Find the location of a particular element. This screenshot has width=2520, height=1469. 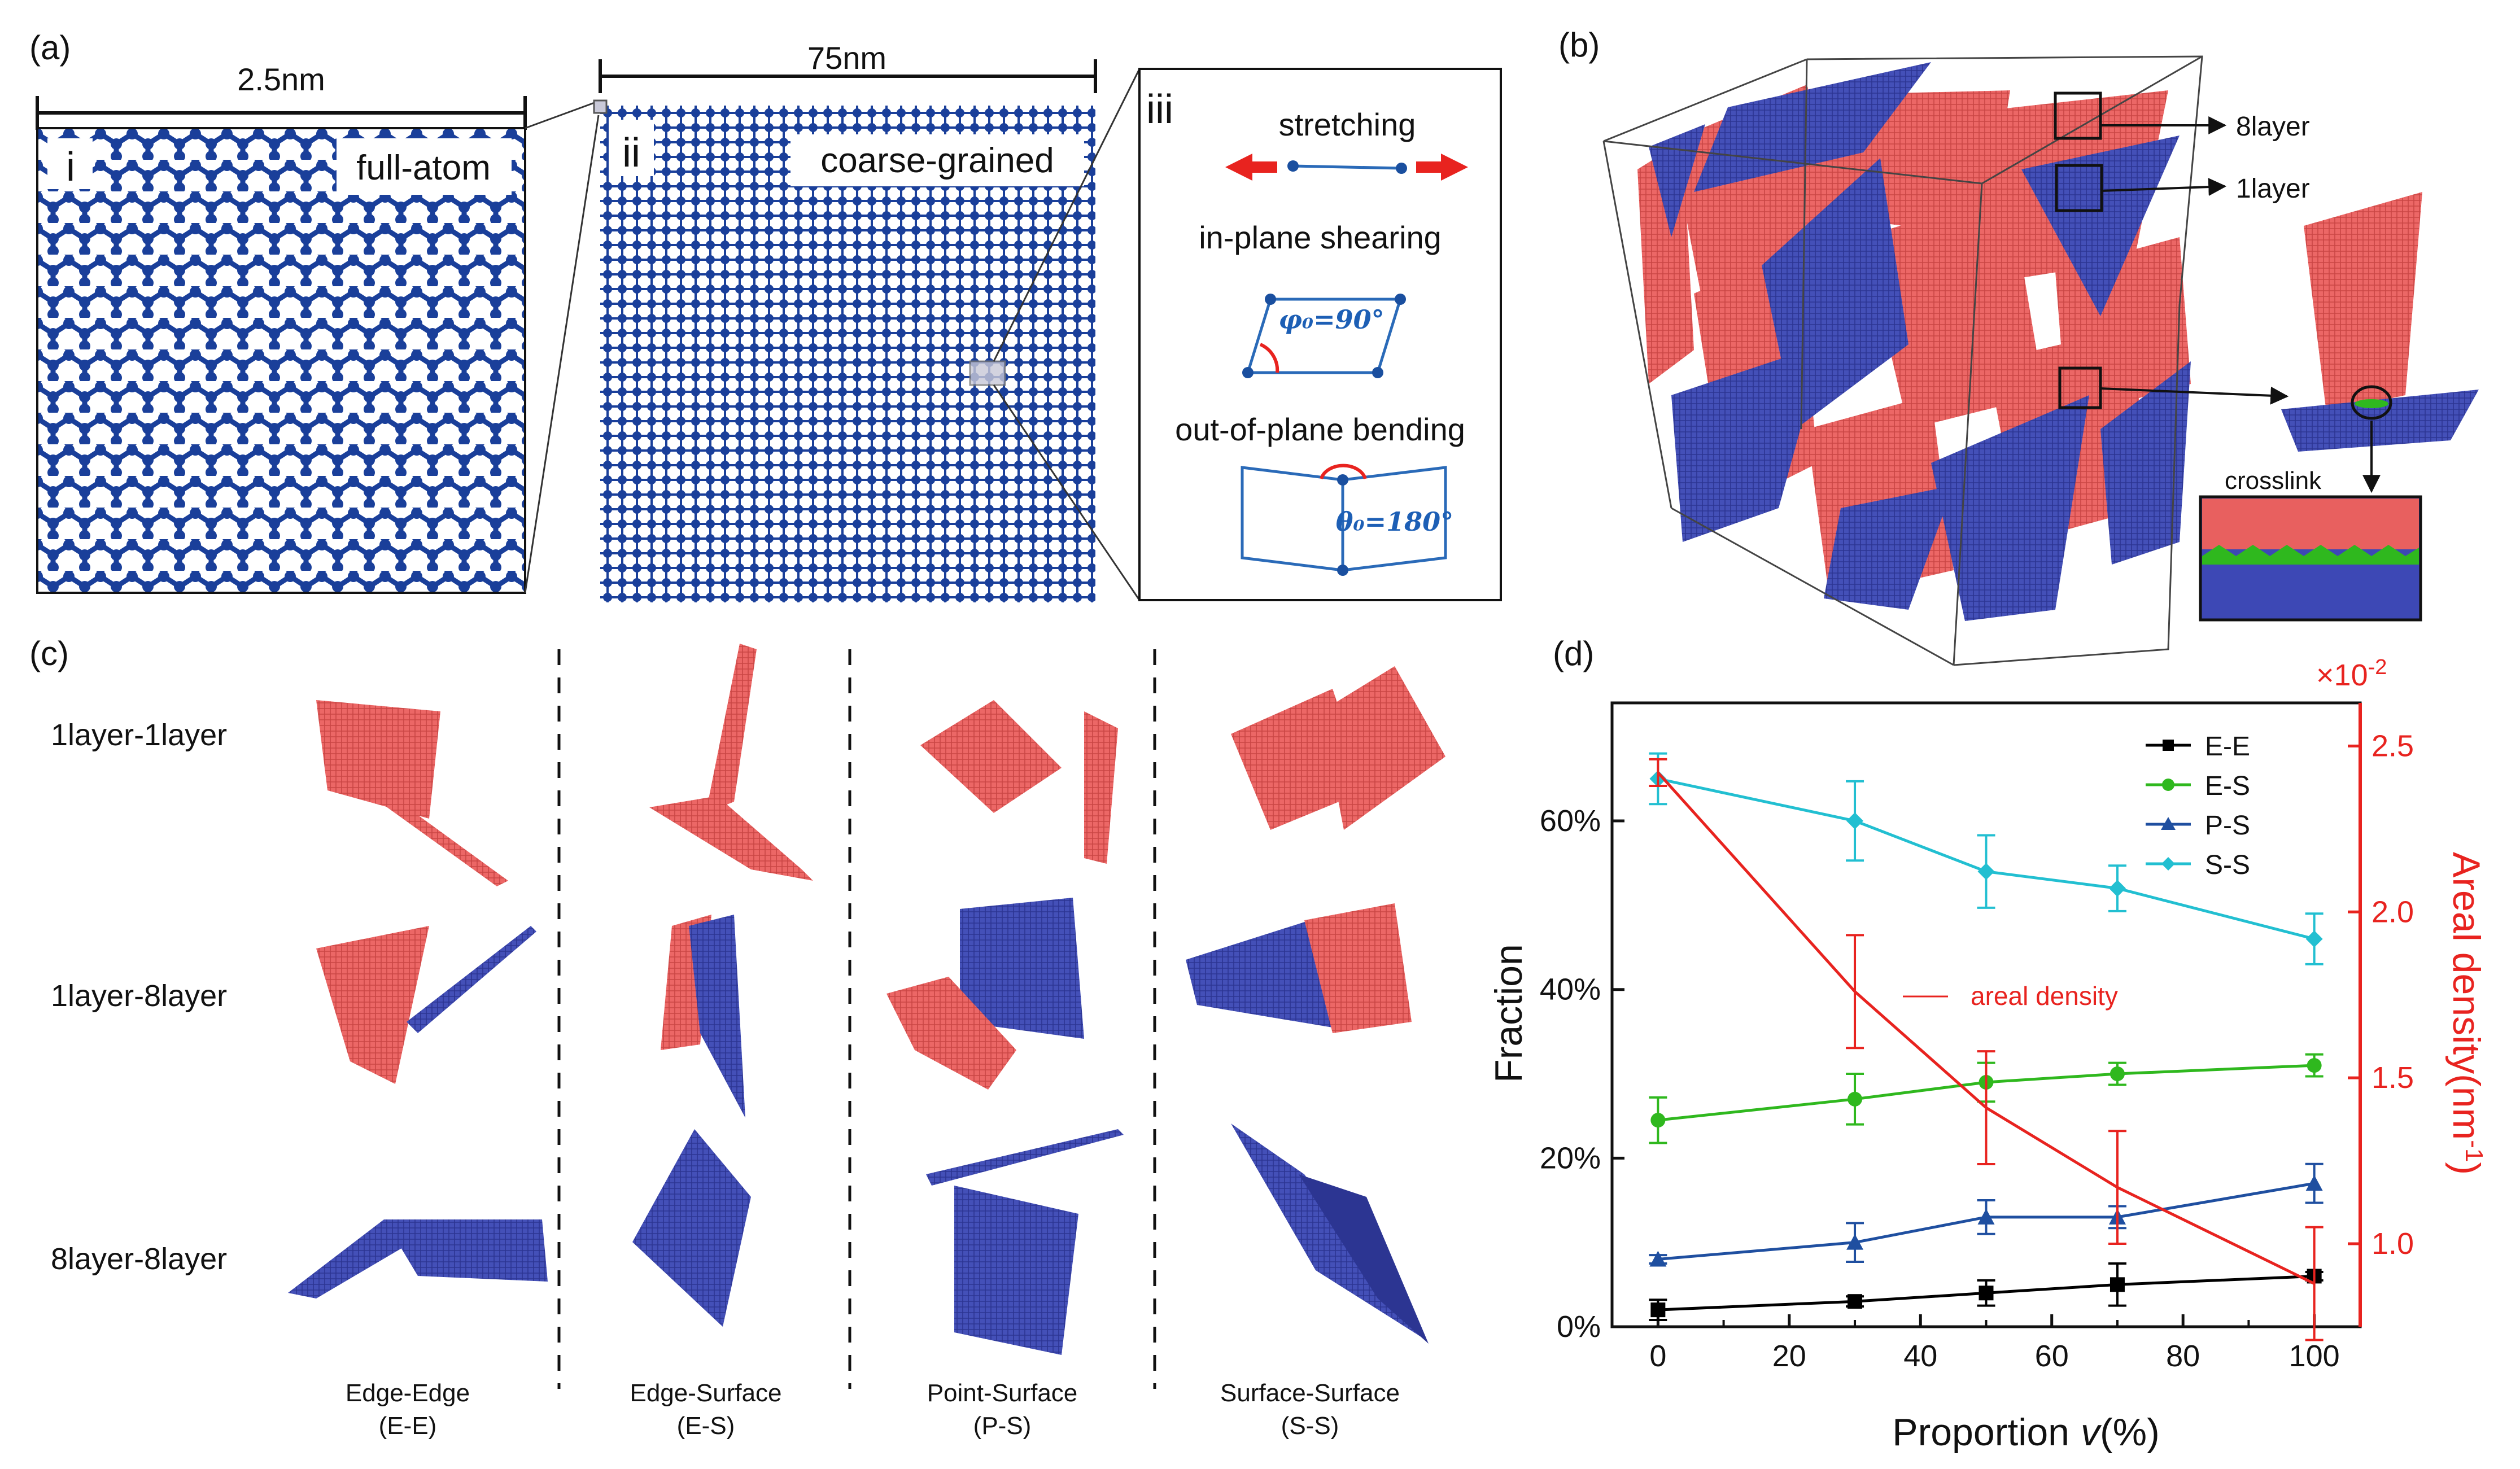

legend-marker-ee is located at coordinates (2168, 745).